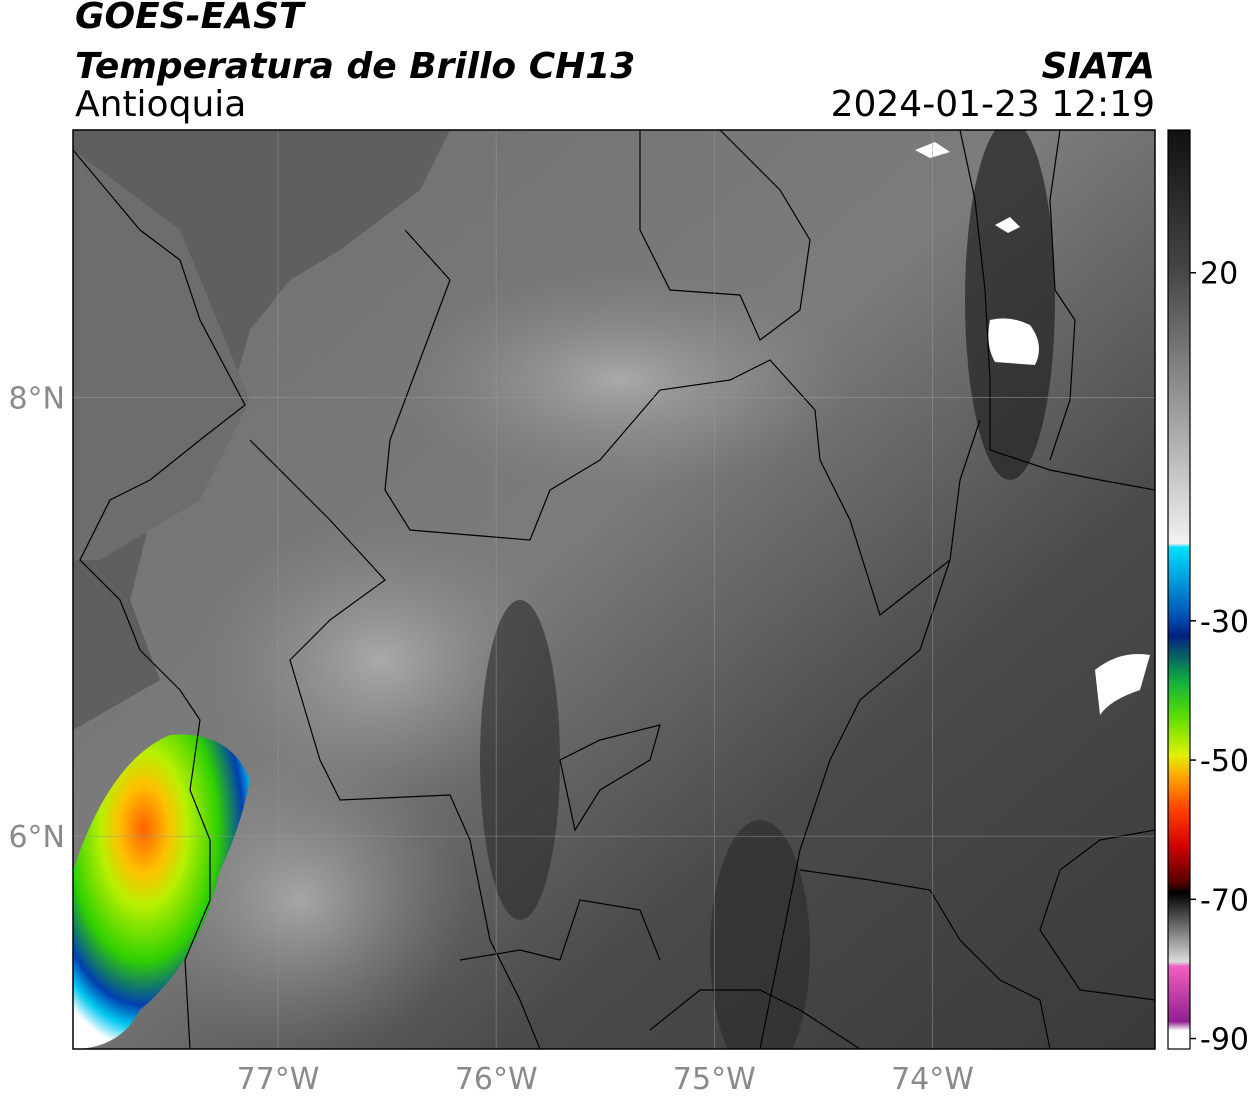  Describe the element at coordinates (1224, 900) in the screenshot. I see `colorbar-tick-label: -70` at that location.